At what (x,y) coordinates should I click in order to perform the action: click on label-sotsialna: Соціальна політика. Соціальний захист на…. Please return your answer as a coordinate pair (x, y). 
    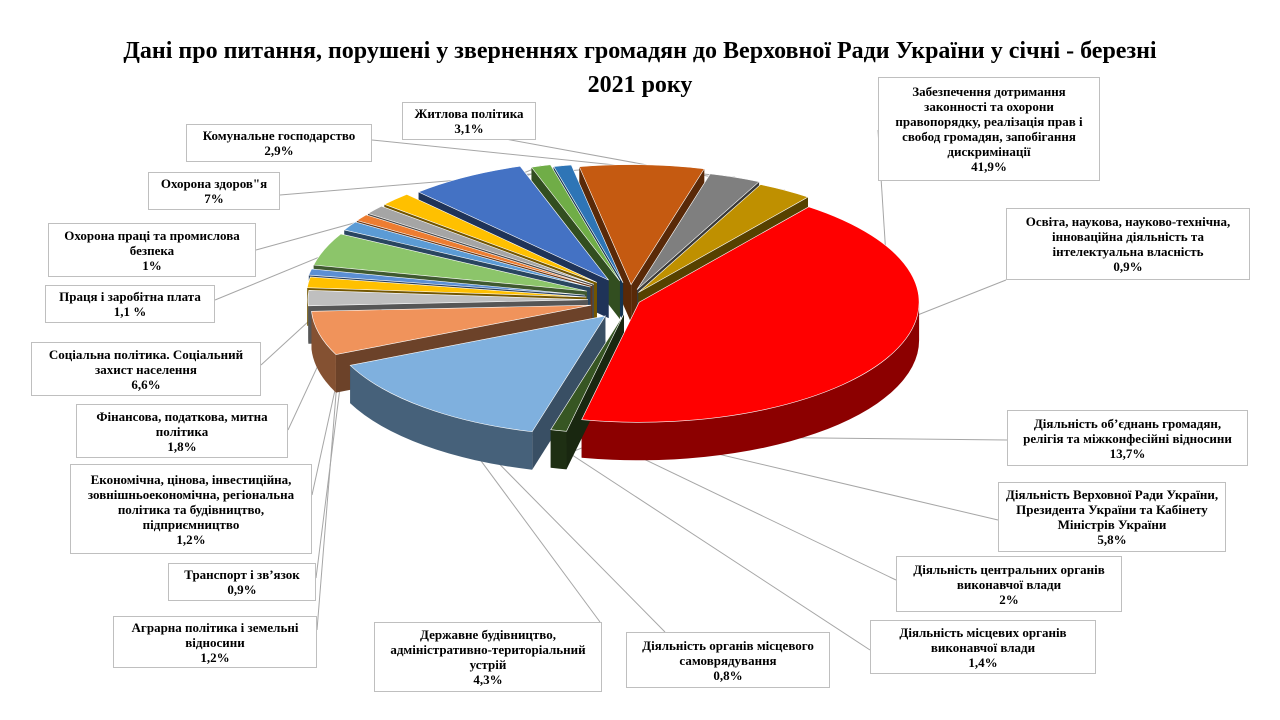
    Looking at the image, I should click on (146, 369).